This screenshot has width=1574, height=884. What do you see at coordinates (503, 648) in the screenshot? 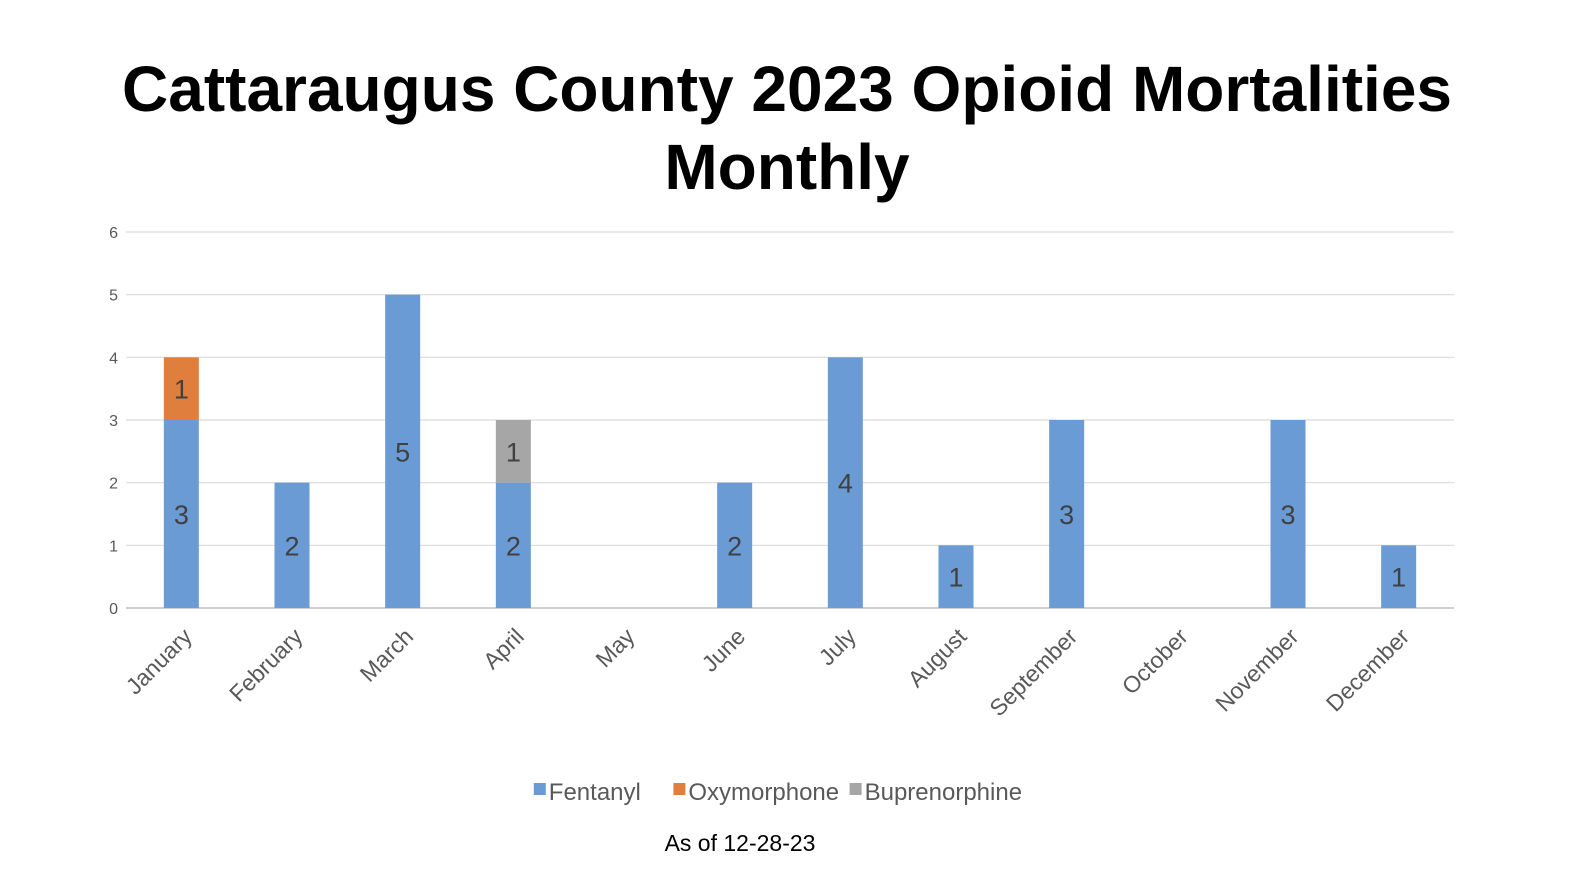
I see `x-tick-label: April` at bounding box center [503, 648].